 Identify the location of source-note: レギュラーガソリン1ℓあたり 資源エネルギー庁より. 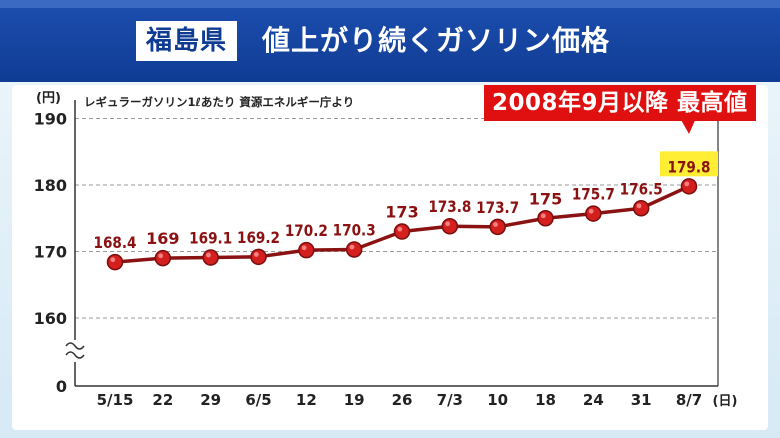
(219, 102).